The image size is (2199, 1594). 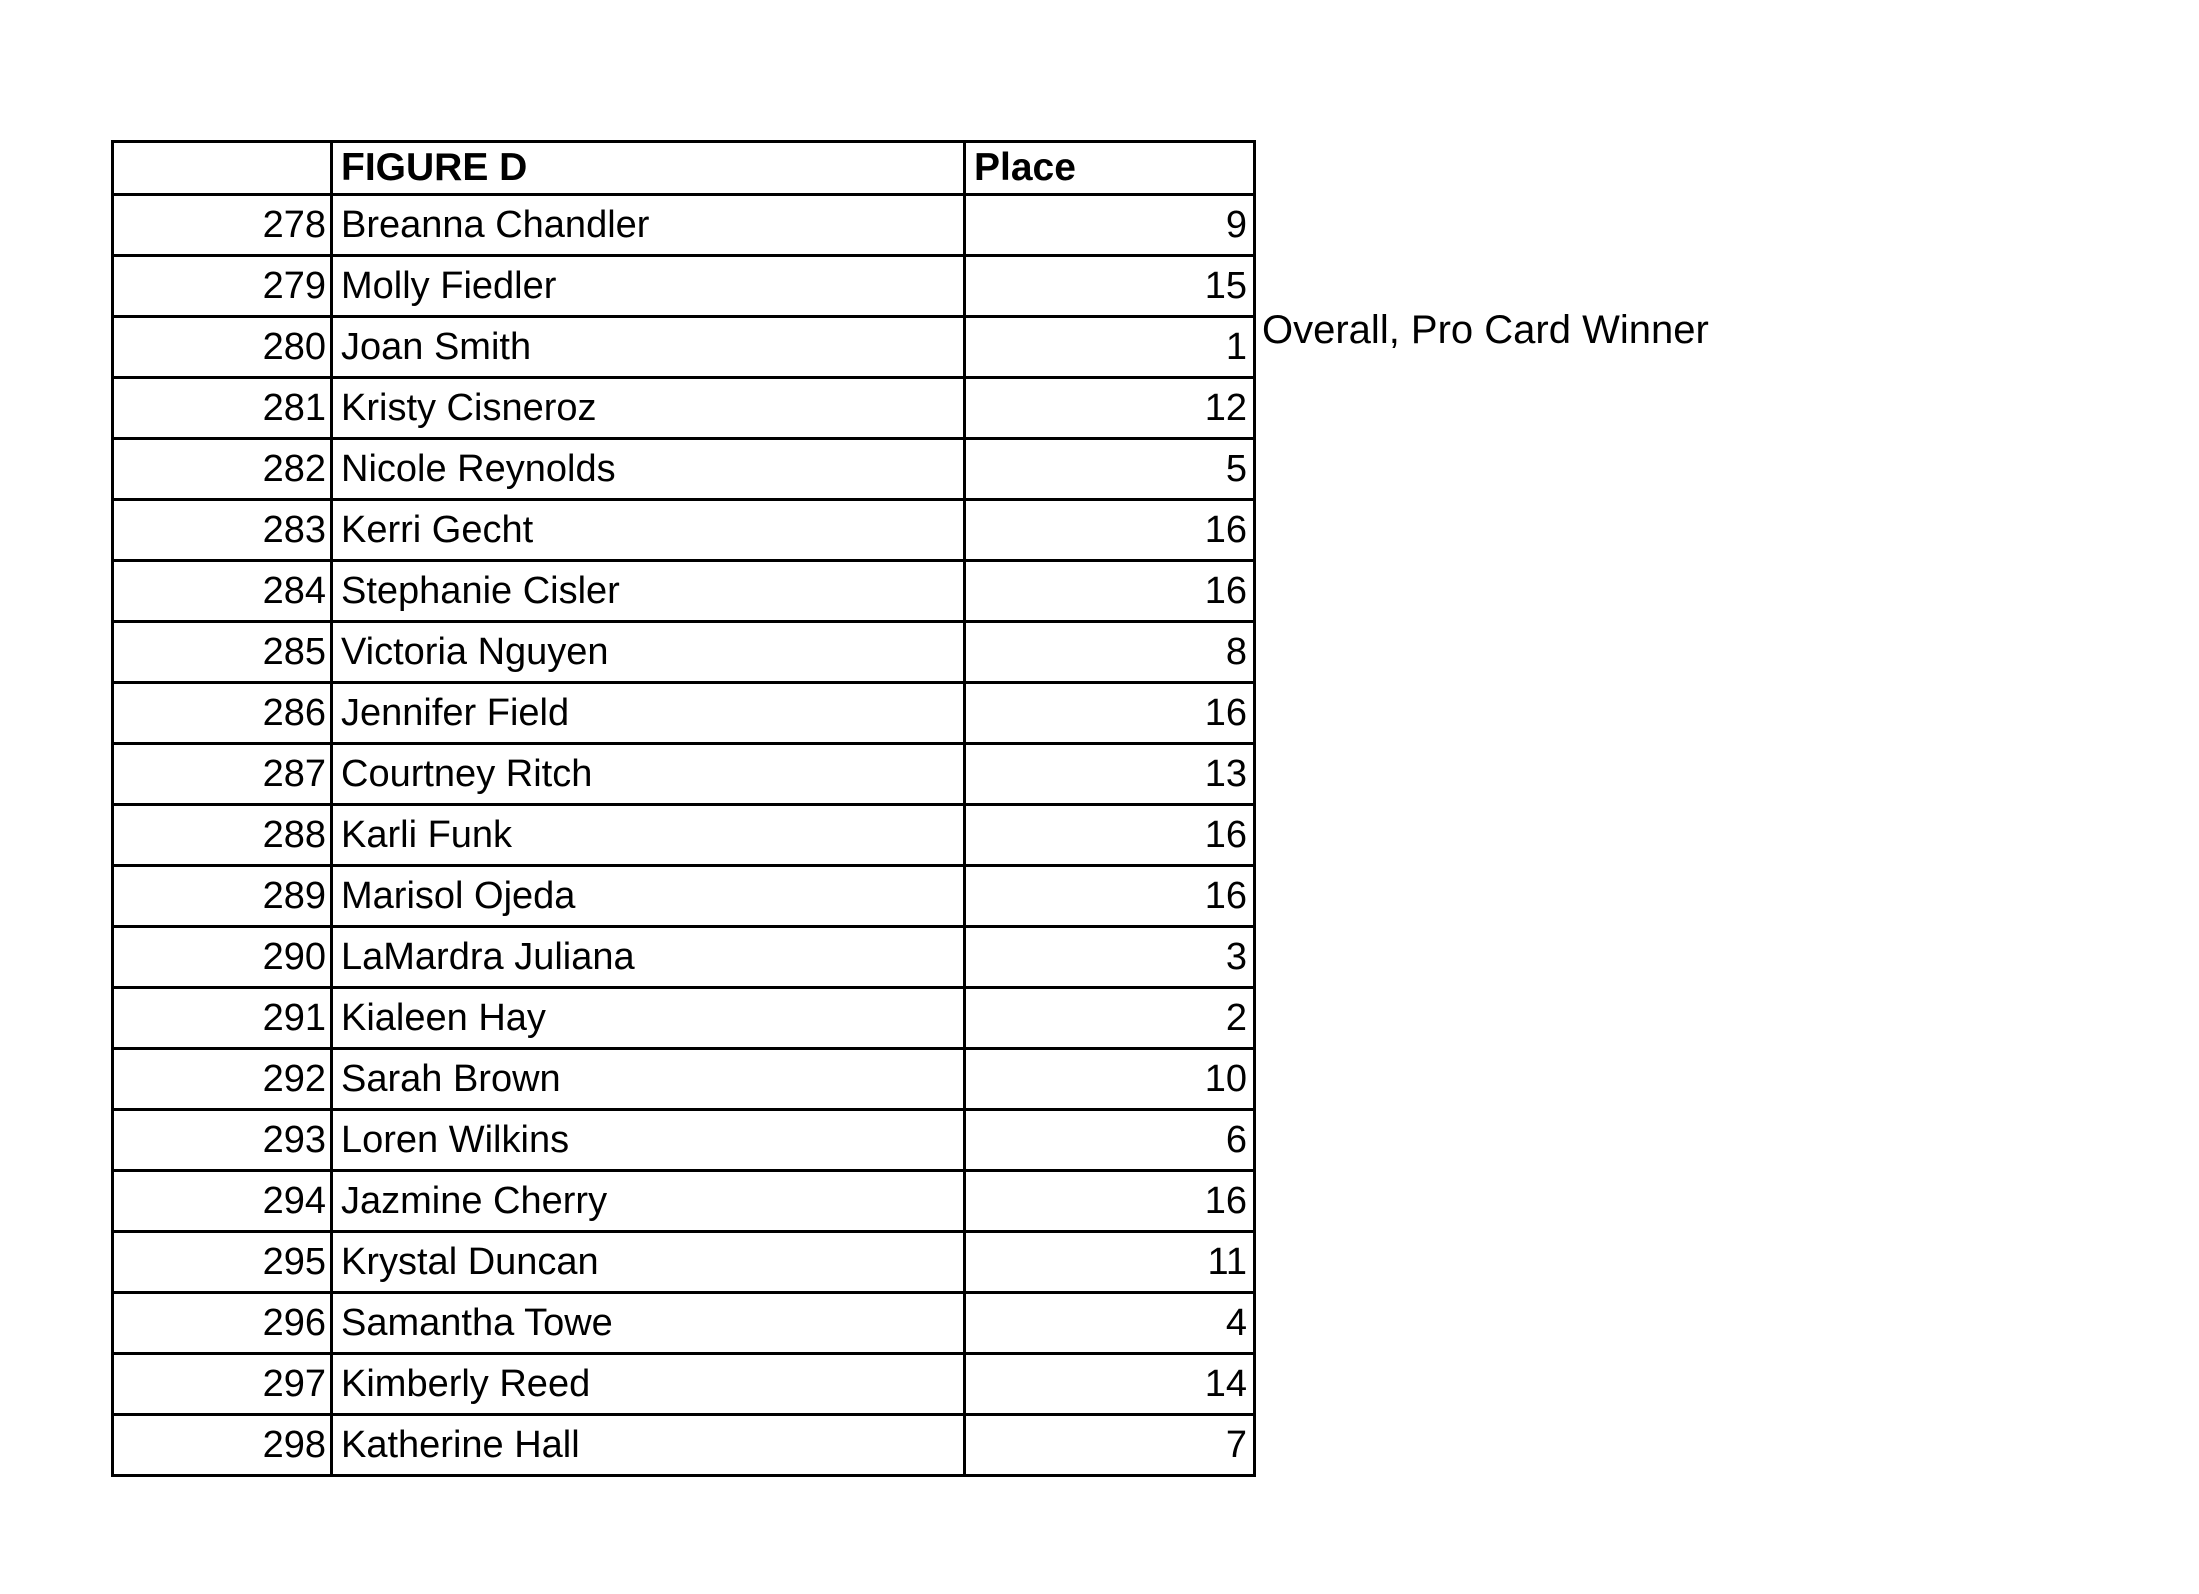 What do you see at coordinates (648, 168) in the screenshot?
I see `column-header-division: FIGURE D` at bounding box center [648, 168].